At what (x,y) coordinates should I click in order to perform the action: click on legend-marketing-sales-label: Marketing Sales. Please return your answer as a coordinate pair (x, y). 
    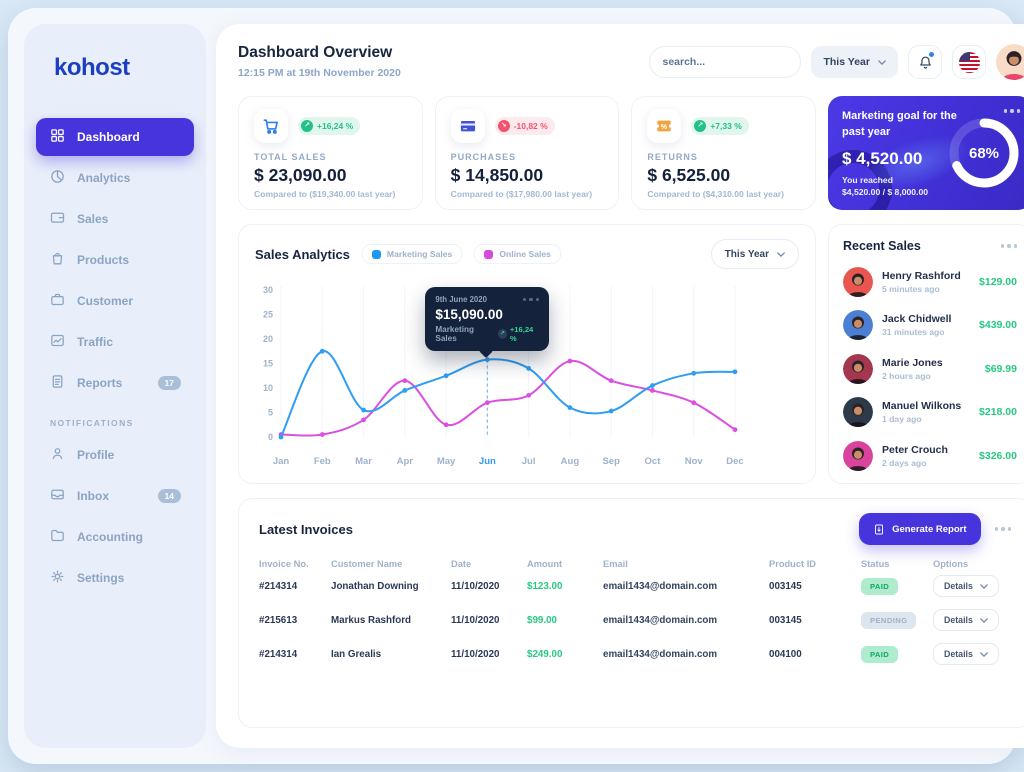
    Looking at the image, I should click on (419, 254).